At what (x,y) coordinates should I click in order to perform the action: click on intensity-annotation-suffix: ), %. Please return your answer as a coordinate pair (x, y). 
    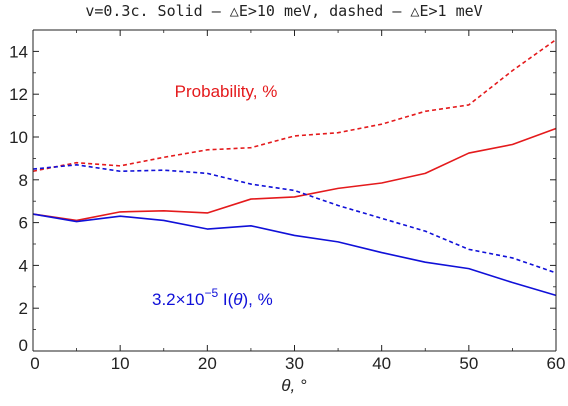
    Looking at the image, I should click on (258, 299).